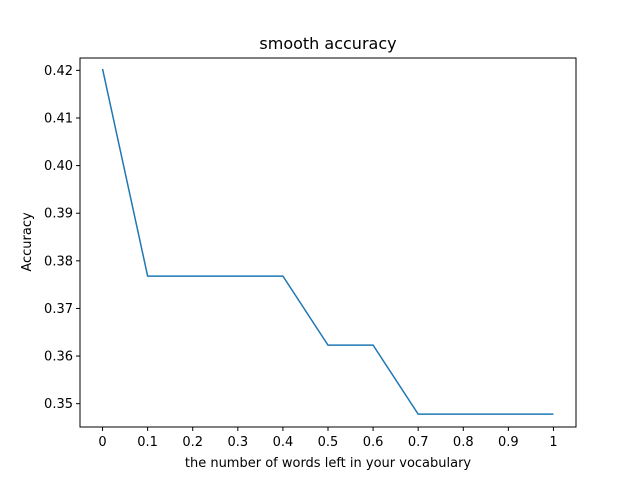  Describe the element at coordinates (58, 214) in the screenshot. I see `y-tick-label: 0.39` at that location.